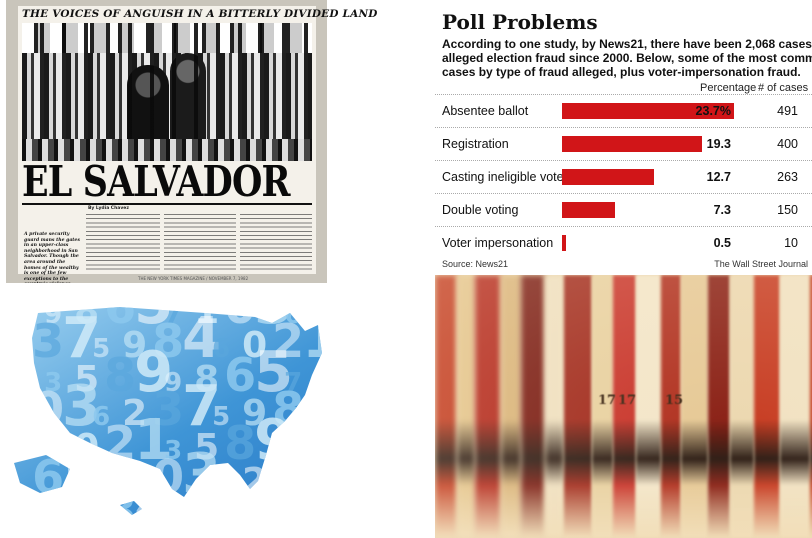 The width and height of the screenshot is (812, 538). I want to click on cases-label: 400, so click(787, 144).